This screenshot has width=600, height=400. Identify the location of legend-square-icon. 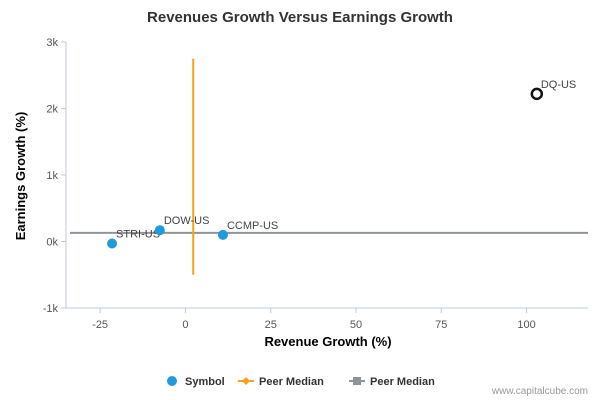
(357, 381).